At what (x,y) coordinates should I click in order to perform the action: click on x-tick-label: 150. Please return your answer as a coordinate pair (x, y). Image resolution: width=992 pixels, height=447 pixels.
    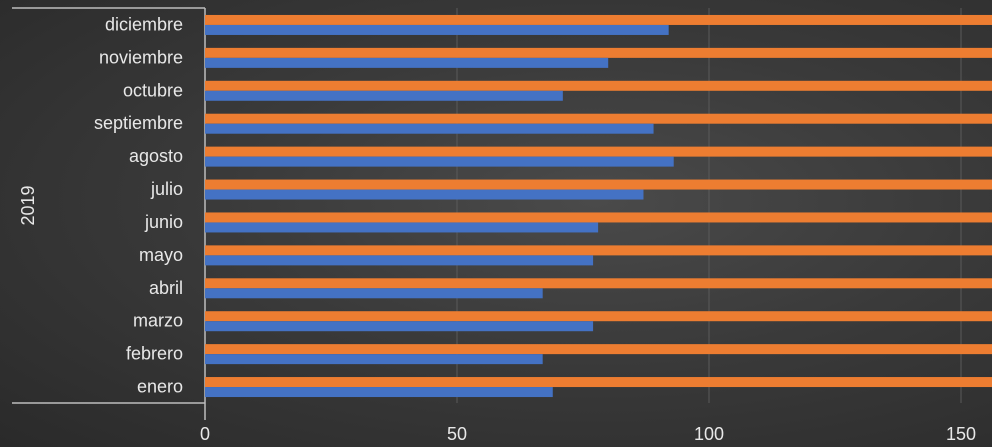
    Looking at the image, I should click on (961, 434).